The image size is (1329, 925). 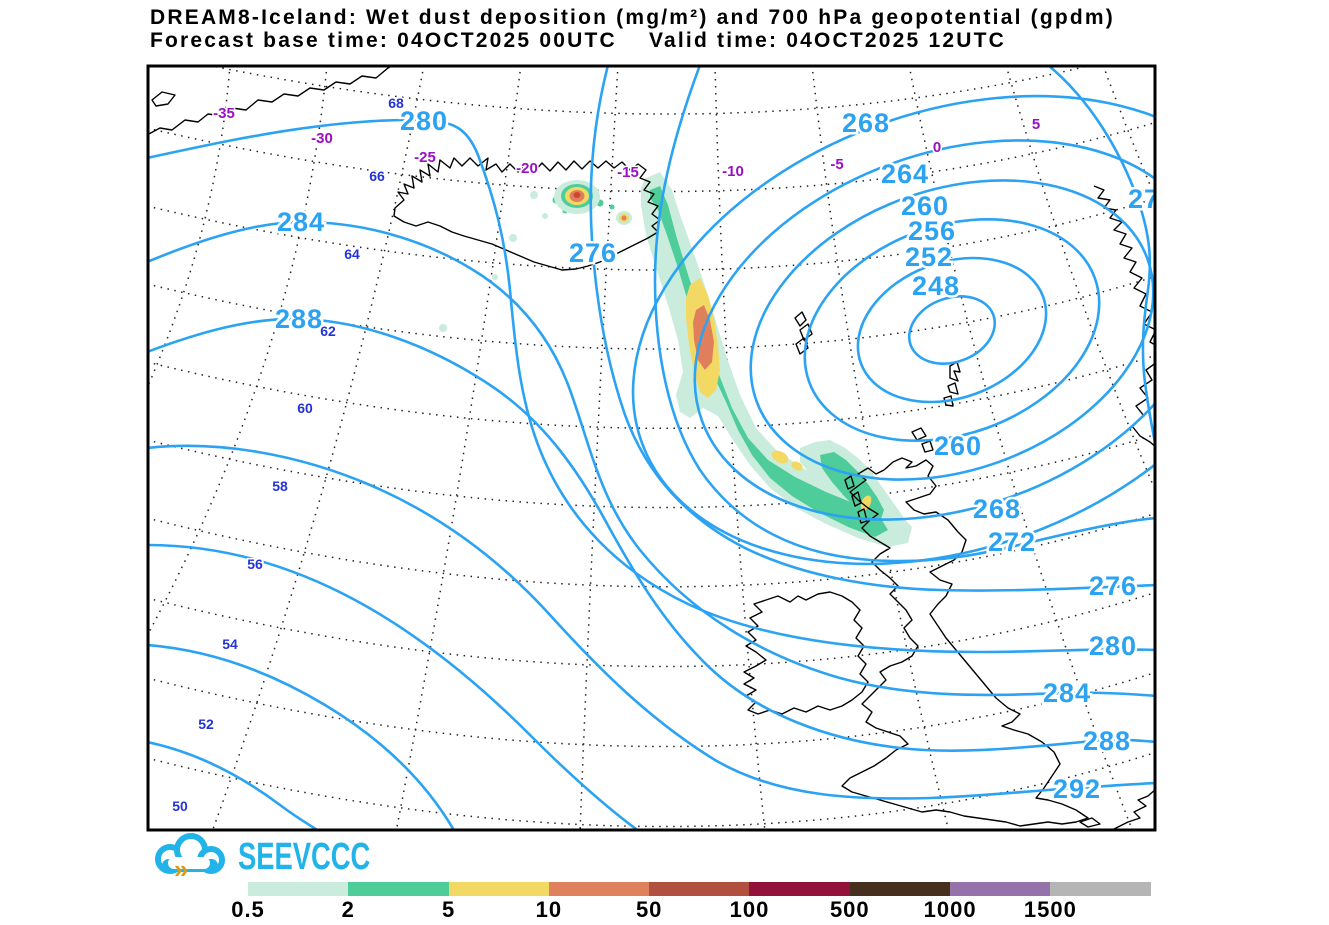 What do you see at coordinates (328, 331) in the screenshot?
I see `latitude-label: 62` at bounding box center [328, 331].